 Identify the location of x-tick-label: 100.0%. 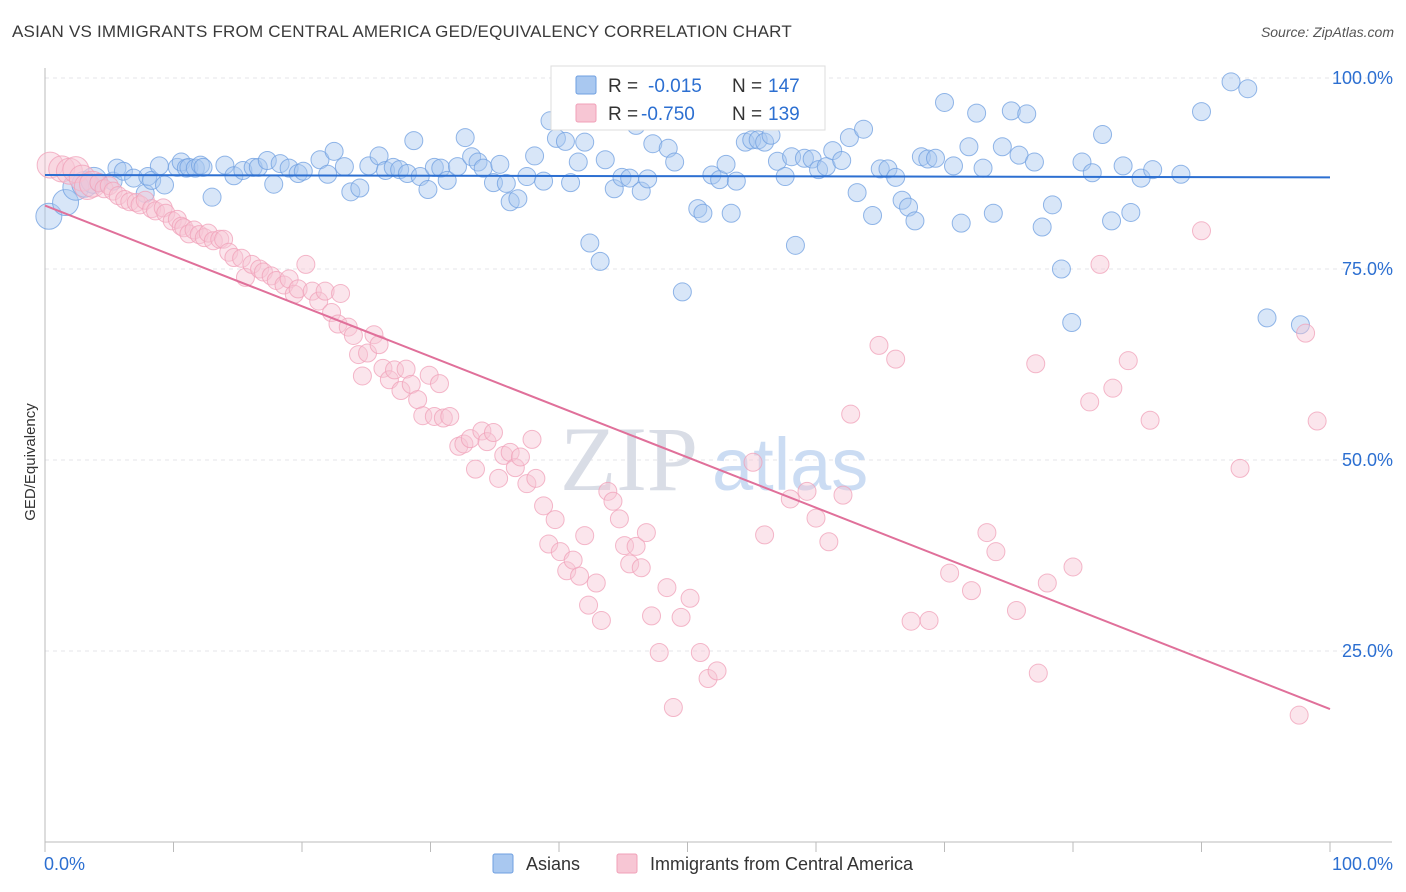
(1362, 864).